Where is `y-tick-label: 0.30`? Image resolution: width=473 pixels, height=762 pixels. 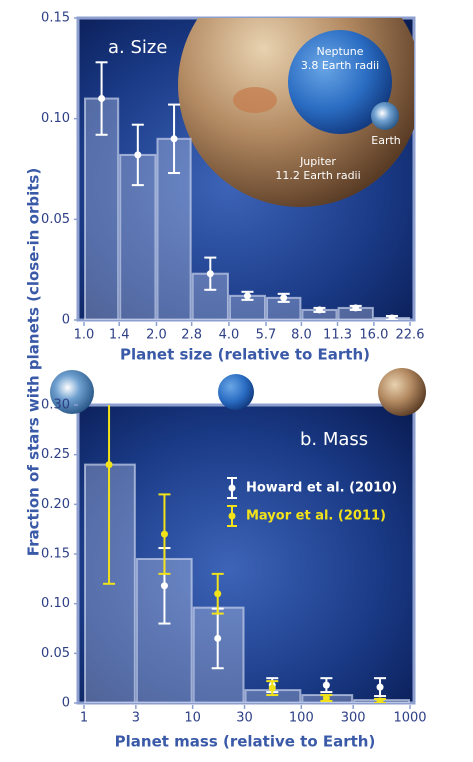
y-tick-label: 0.30 is located at coordinates (55, 405).